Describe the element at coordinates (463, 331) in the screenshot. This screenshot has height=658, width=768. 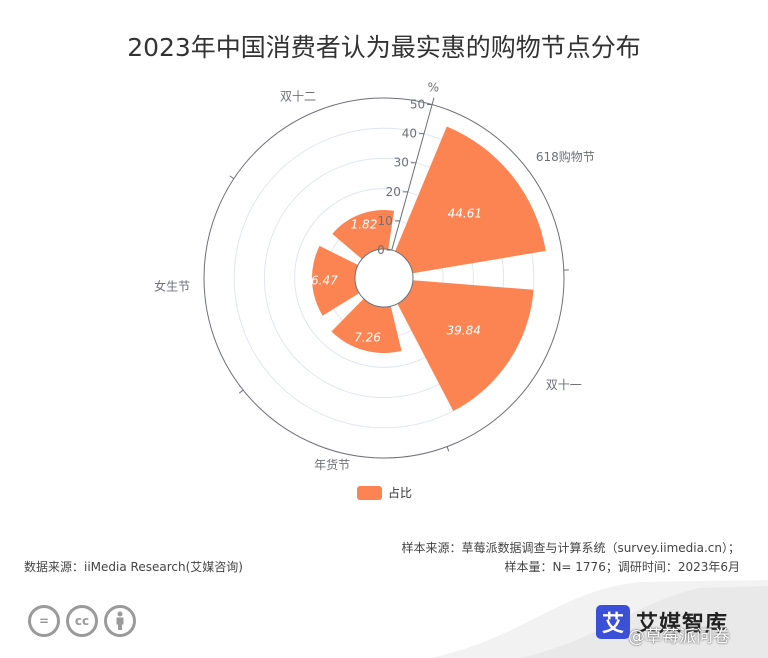
I see `bar-value-label: 39.84` at that location.